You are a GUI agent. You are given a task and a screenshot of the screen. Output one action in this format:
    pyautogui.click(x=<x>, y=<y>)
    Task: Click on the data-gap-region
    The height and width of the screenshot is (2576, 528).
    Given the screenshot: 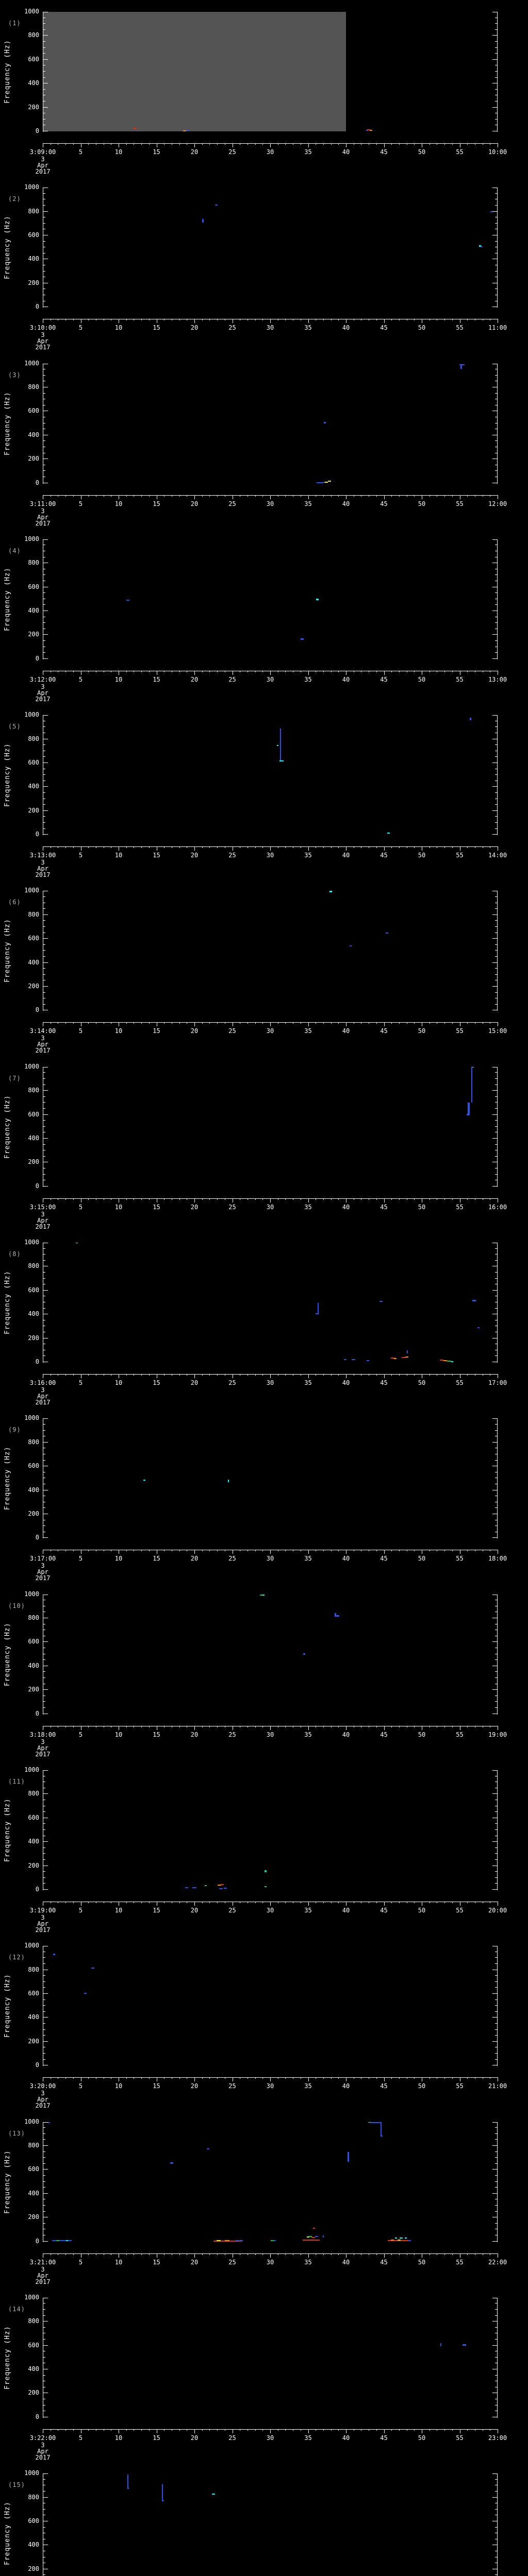 What is the action you would take?
    pyautogui.click(x=195, y=71)
    